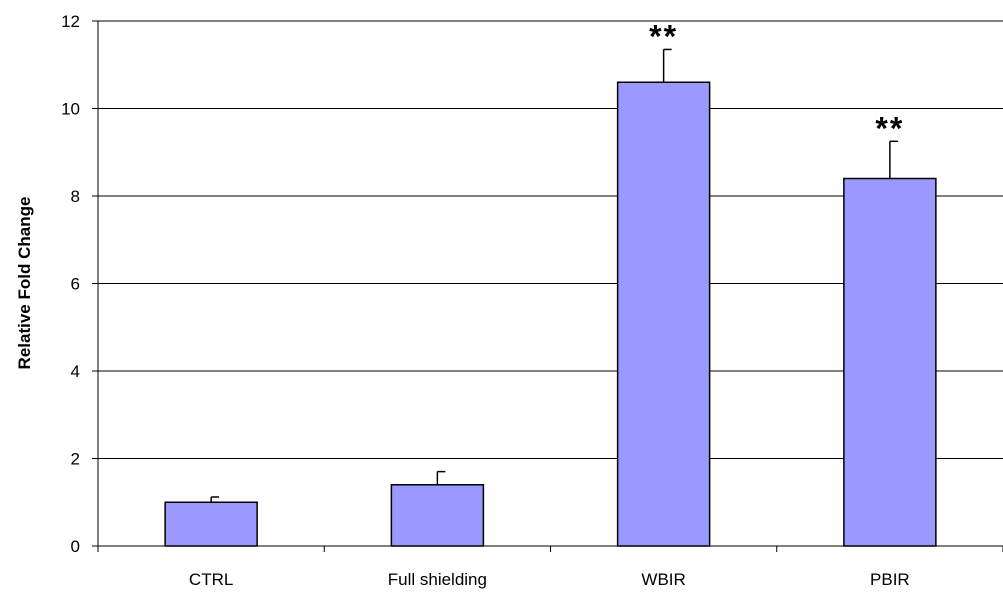 This screenshot has height=594, width=1003. Describe the element at coordinates (437, 579) in the screenshot. I see `x-category-label: Full shielding` at that location.